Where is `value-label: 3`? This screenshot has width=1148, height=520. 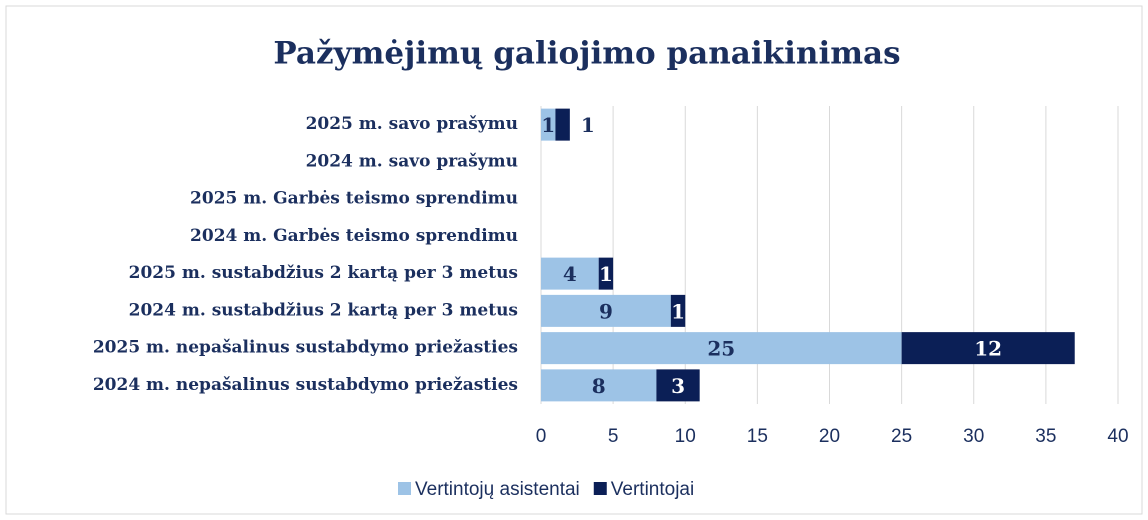 value-label: 3 is located at coordinates (678, 386).